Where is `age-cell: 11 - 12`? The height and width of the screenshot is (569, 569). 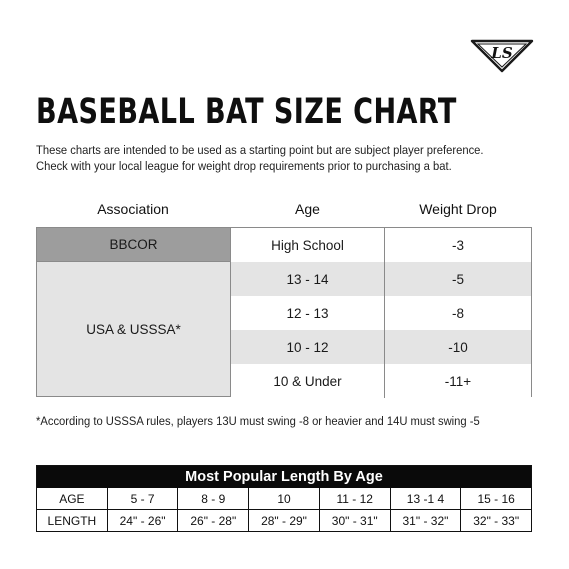
age-cell: 11 - 12 is located at coordinates (354, 498).